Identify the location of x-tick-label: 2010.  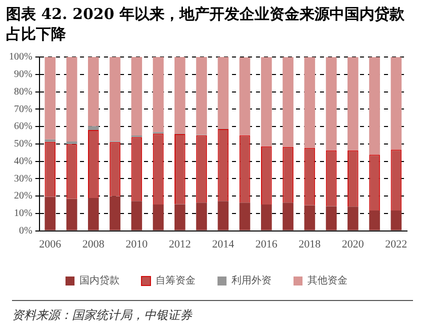
(137, 244).